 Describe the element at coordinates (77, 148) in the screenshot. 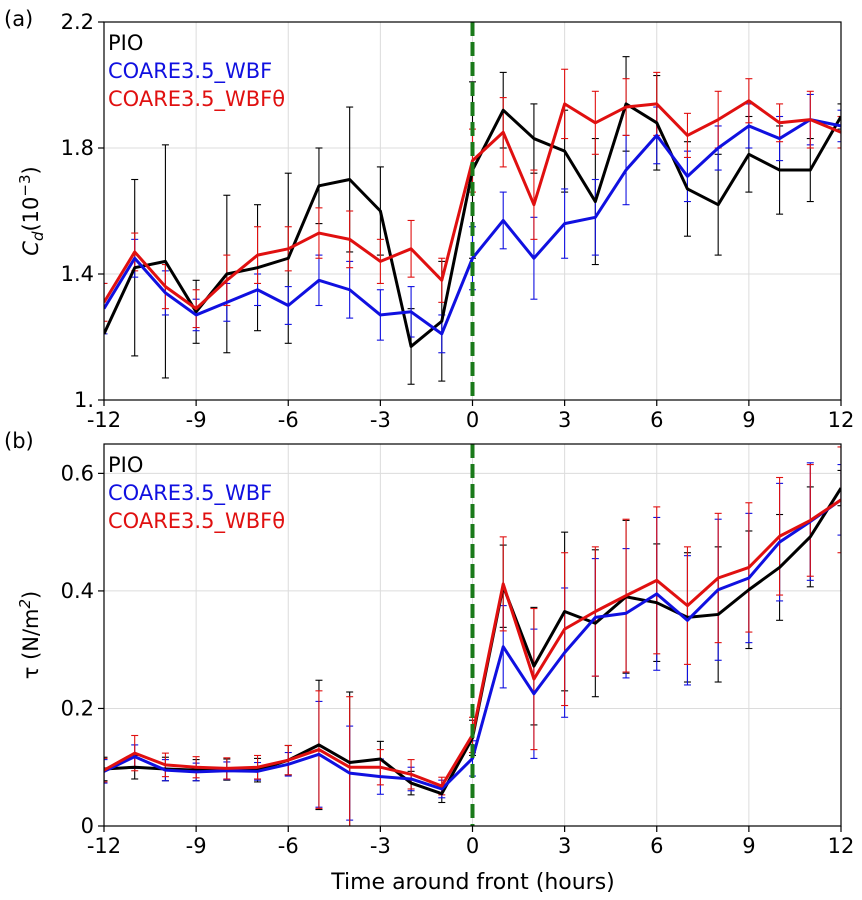

I see `y-tick-label: 1.8` at that location.